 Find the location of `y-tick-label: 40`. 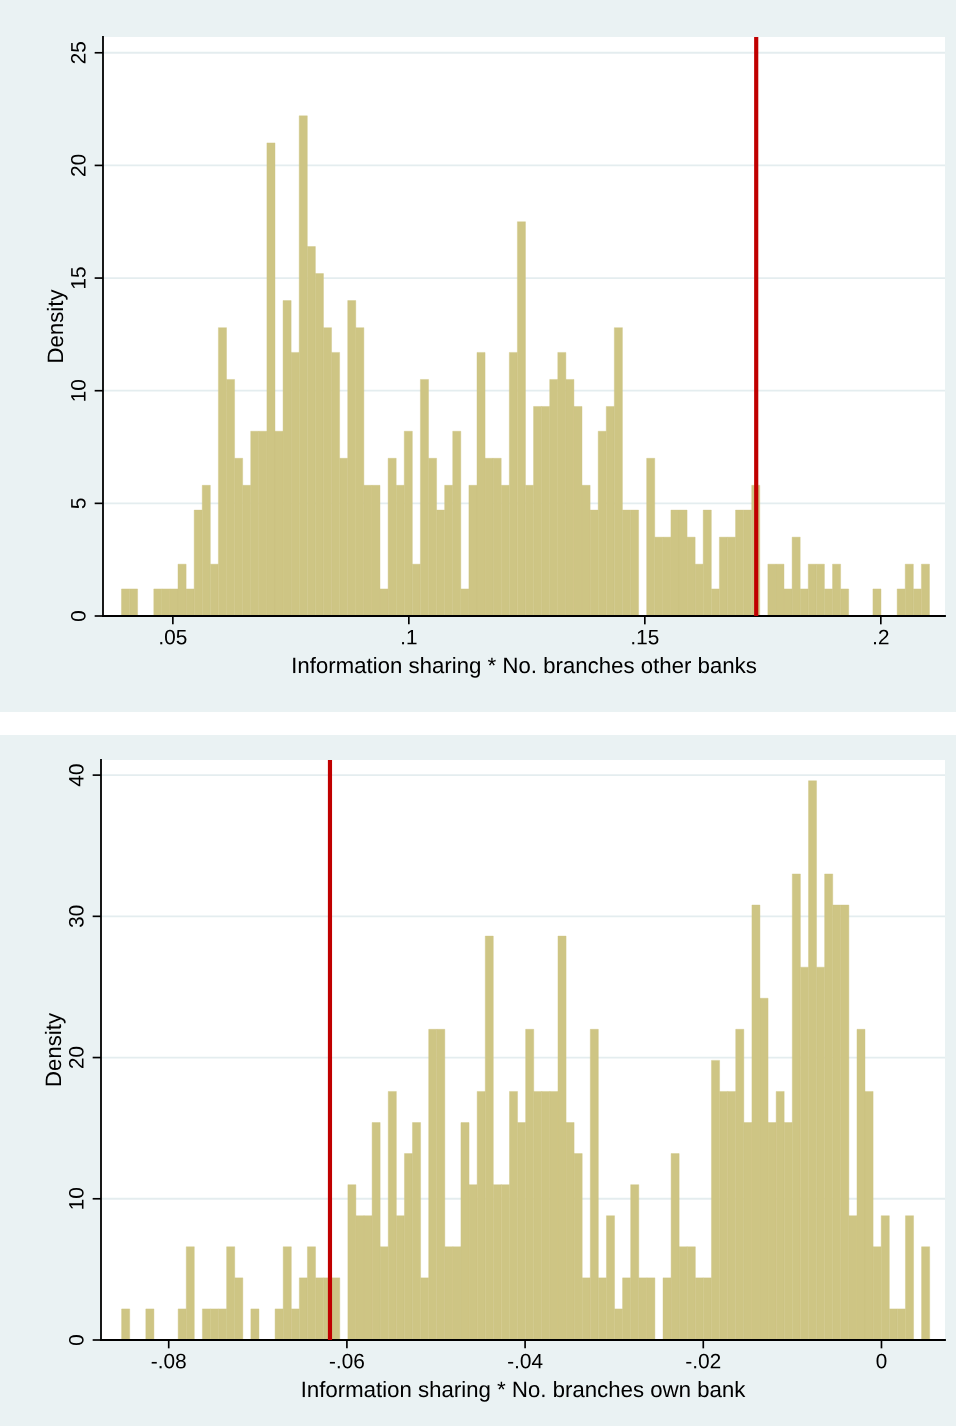

y-tick-label: 40 is located at coordinates (76, 775).